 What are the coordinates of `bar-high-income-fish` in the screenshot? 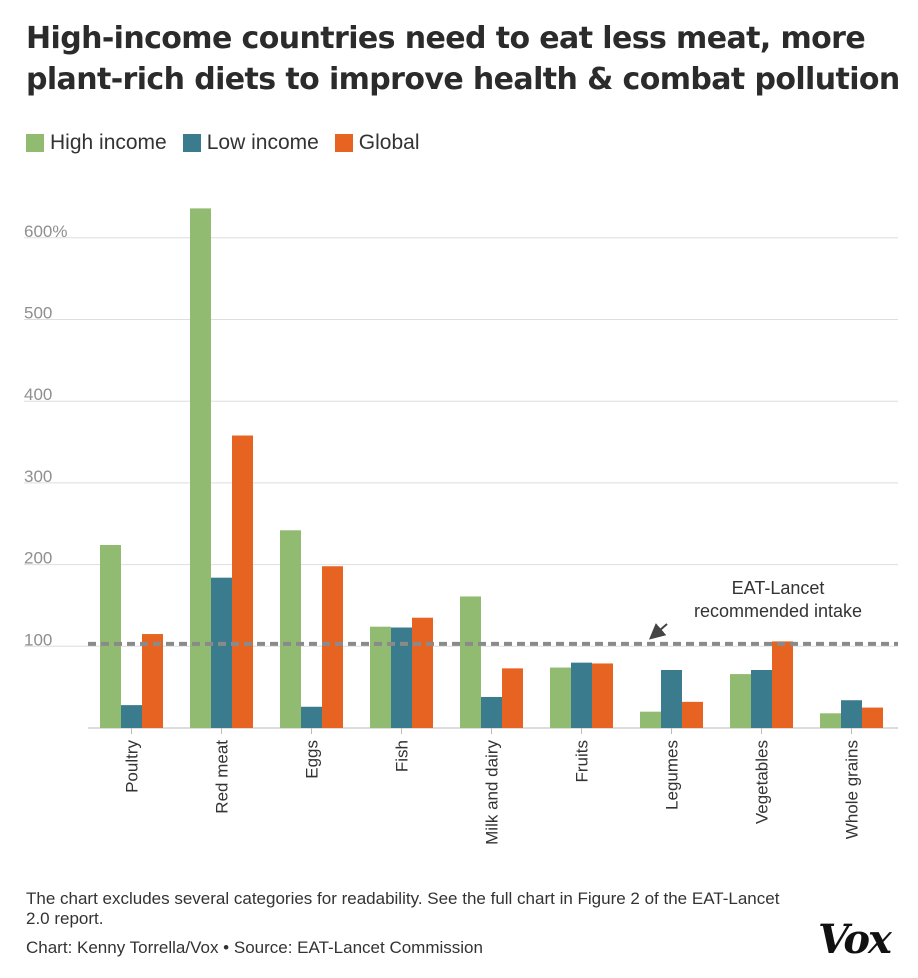 It's located at (380, 677).